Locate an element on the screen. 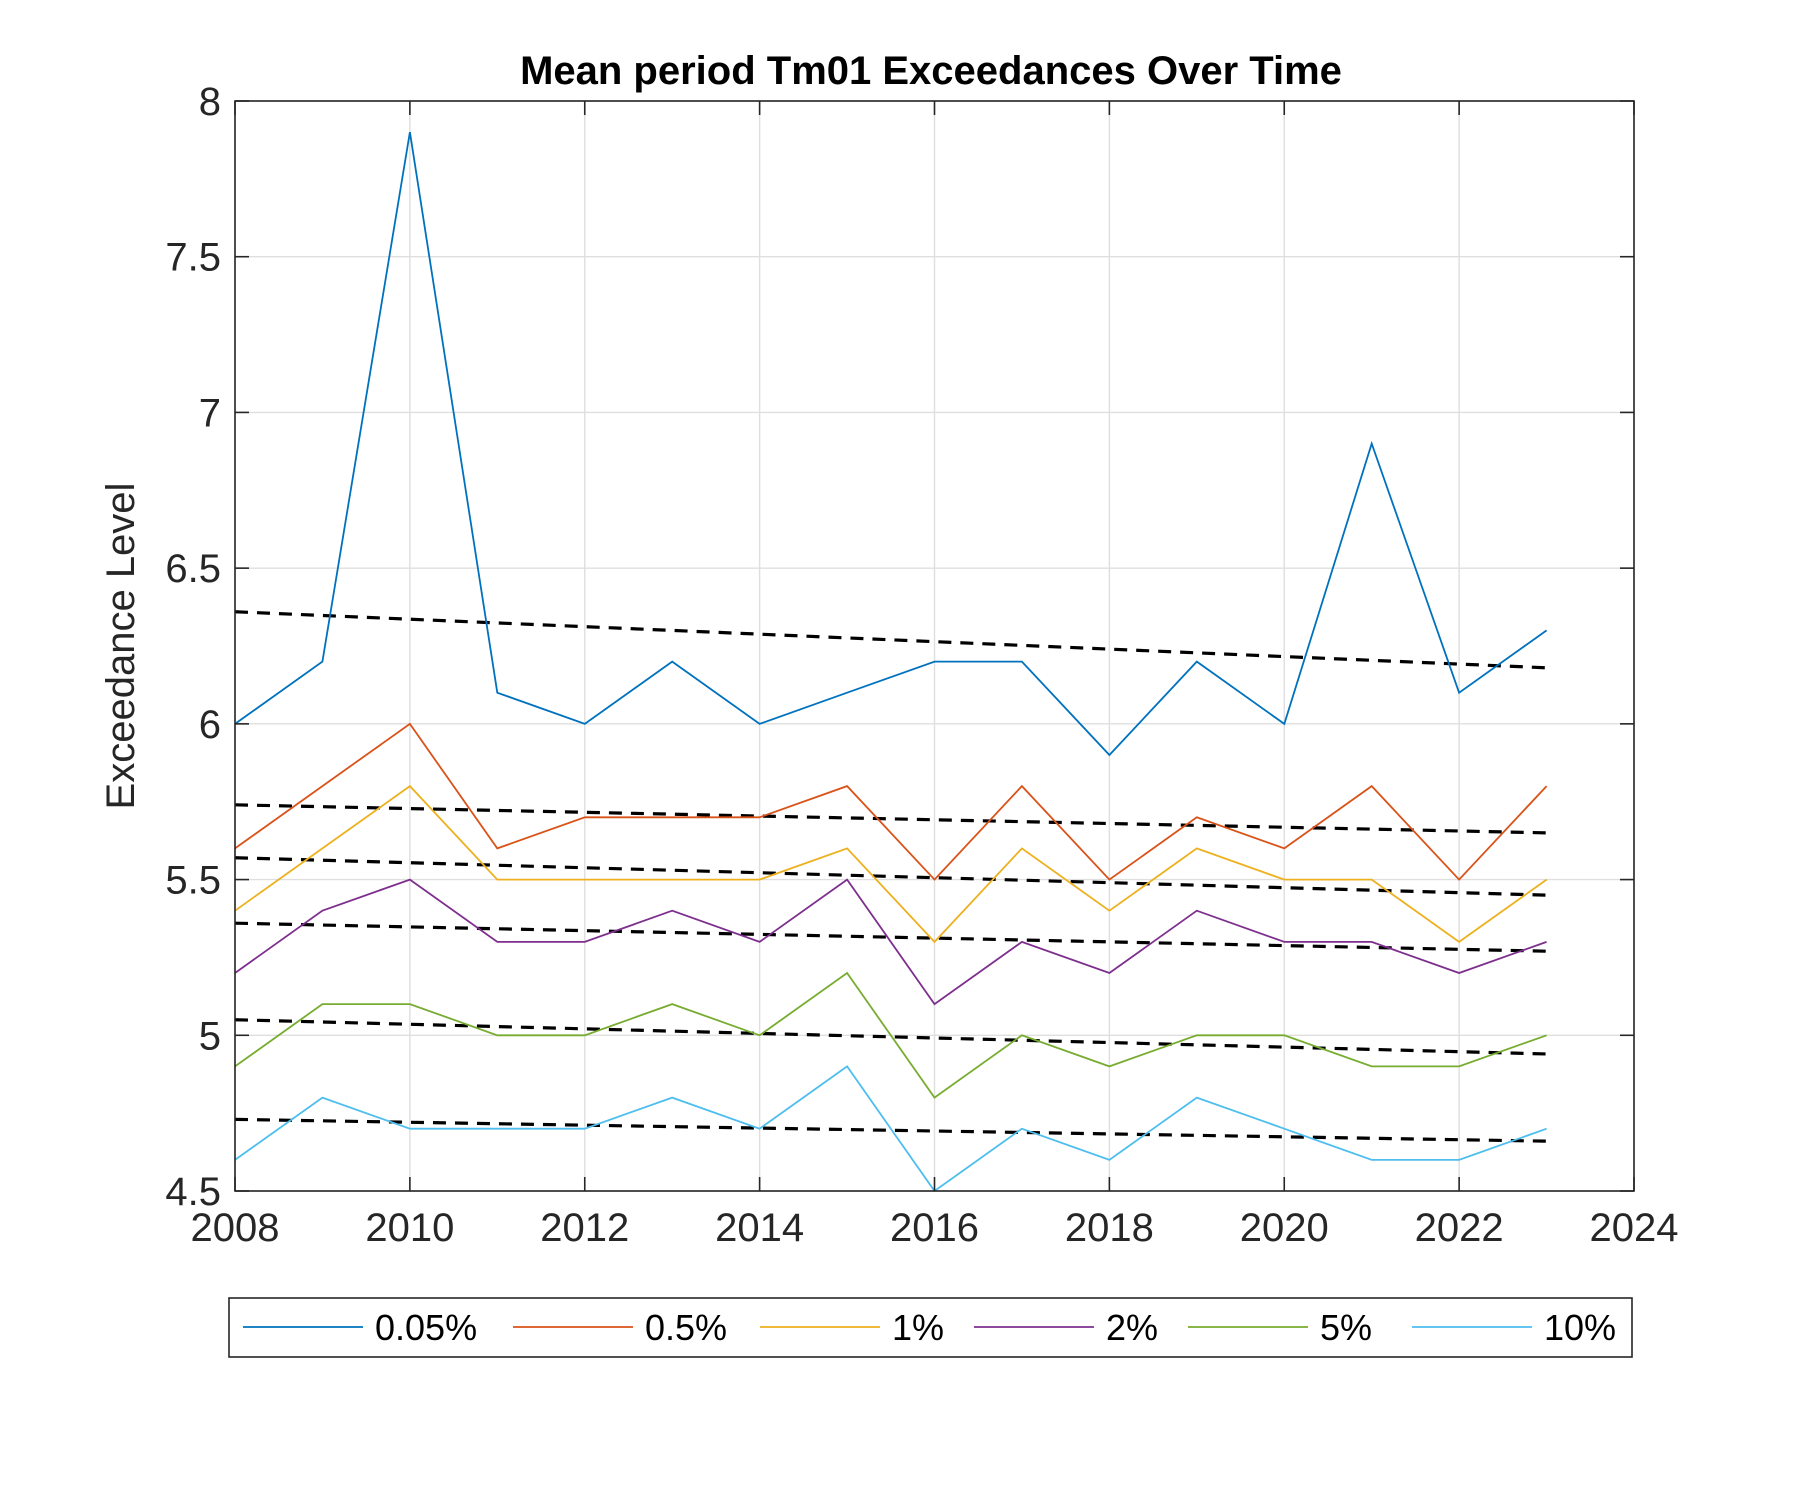 This screenshot has width=1800, height=1500. chart-title: Mean period Tm01 Exceedances Over Time is located at coordinates (931, 71).